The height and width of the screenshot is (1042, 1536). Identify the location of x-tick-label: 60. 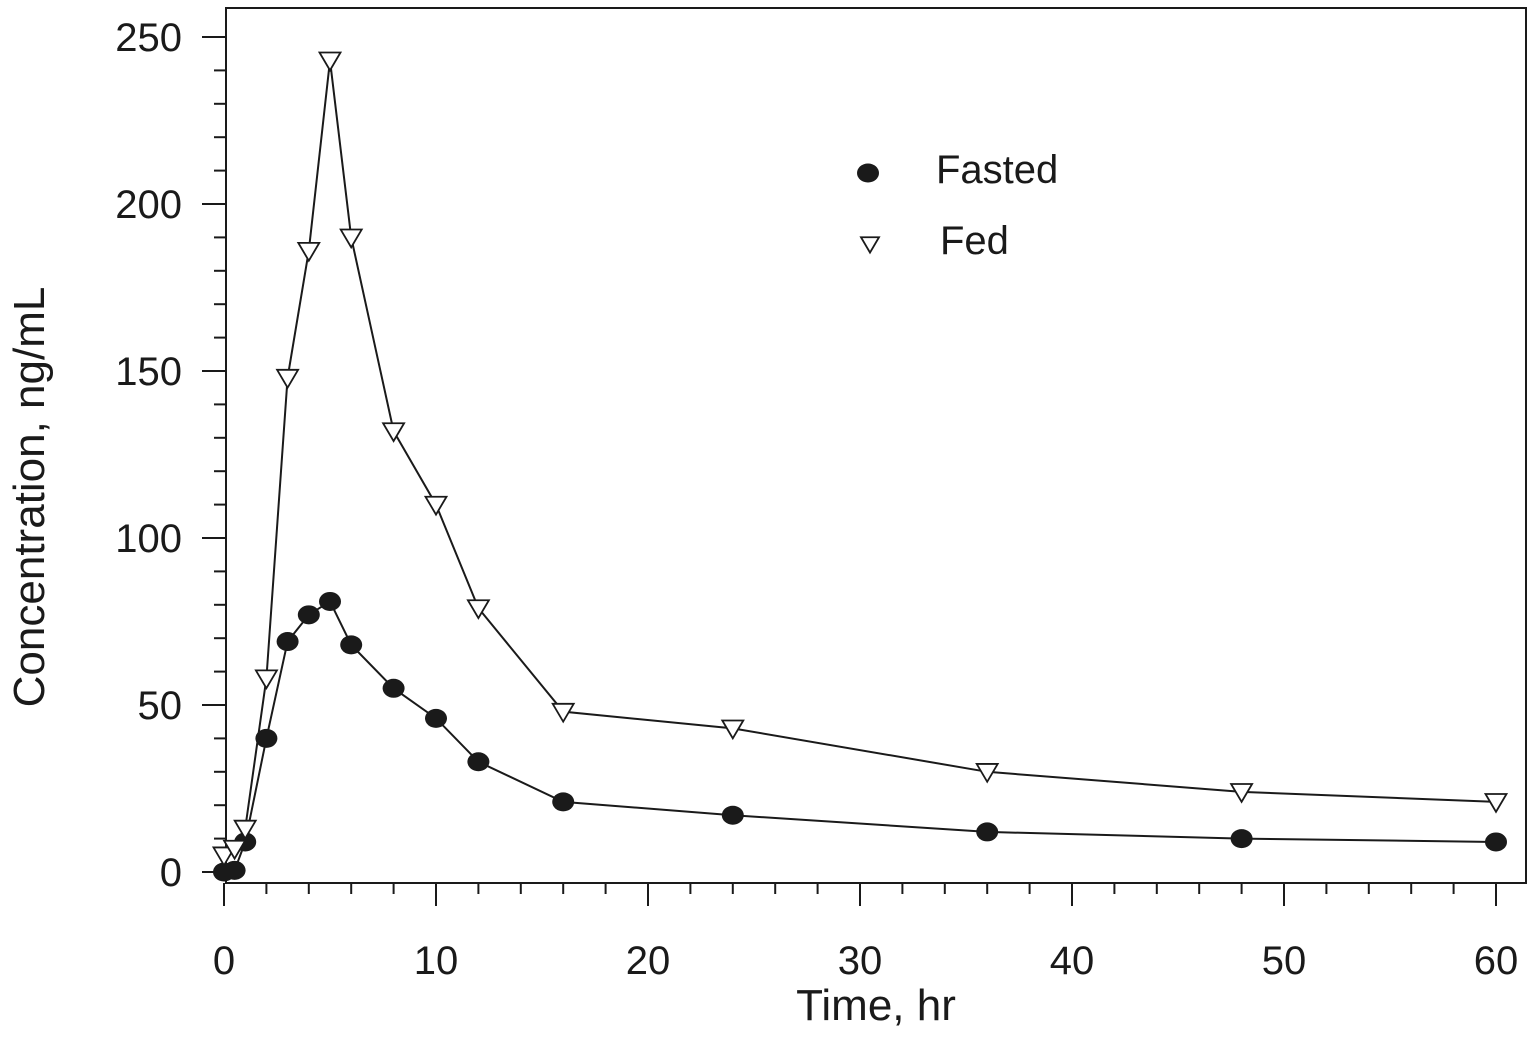
(1496, 961).